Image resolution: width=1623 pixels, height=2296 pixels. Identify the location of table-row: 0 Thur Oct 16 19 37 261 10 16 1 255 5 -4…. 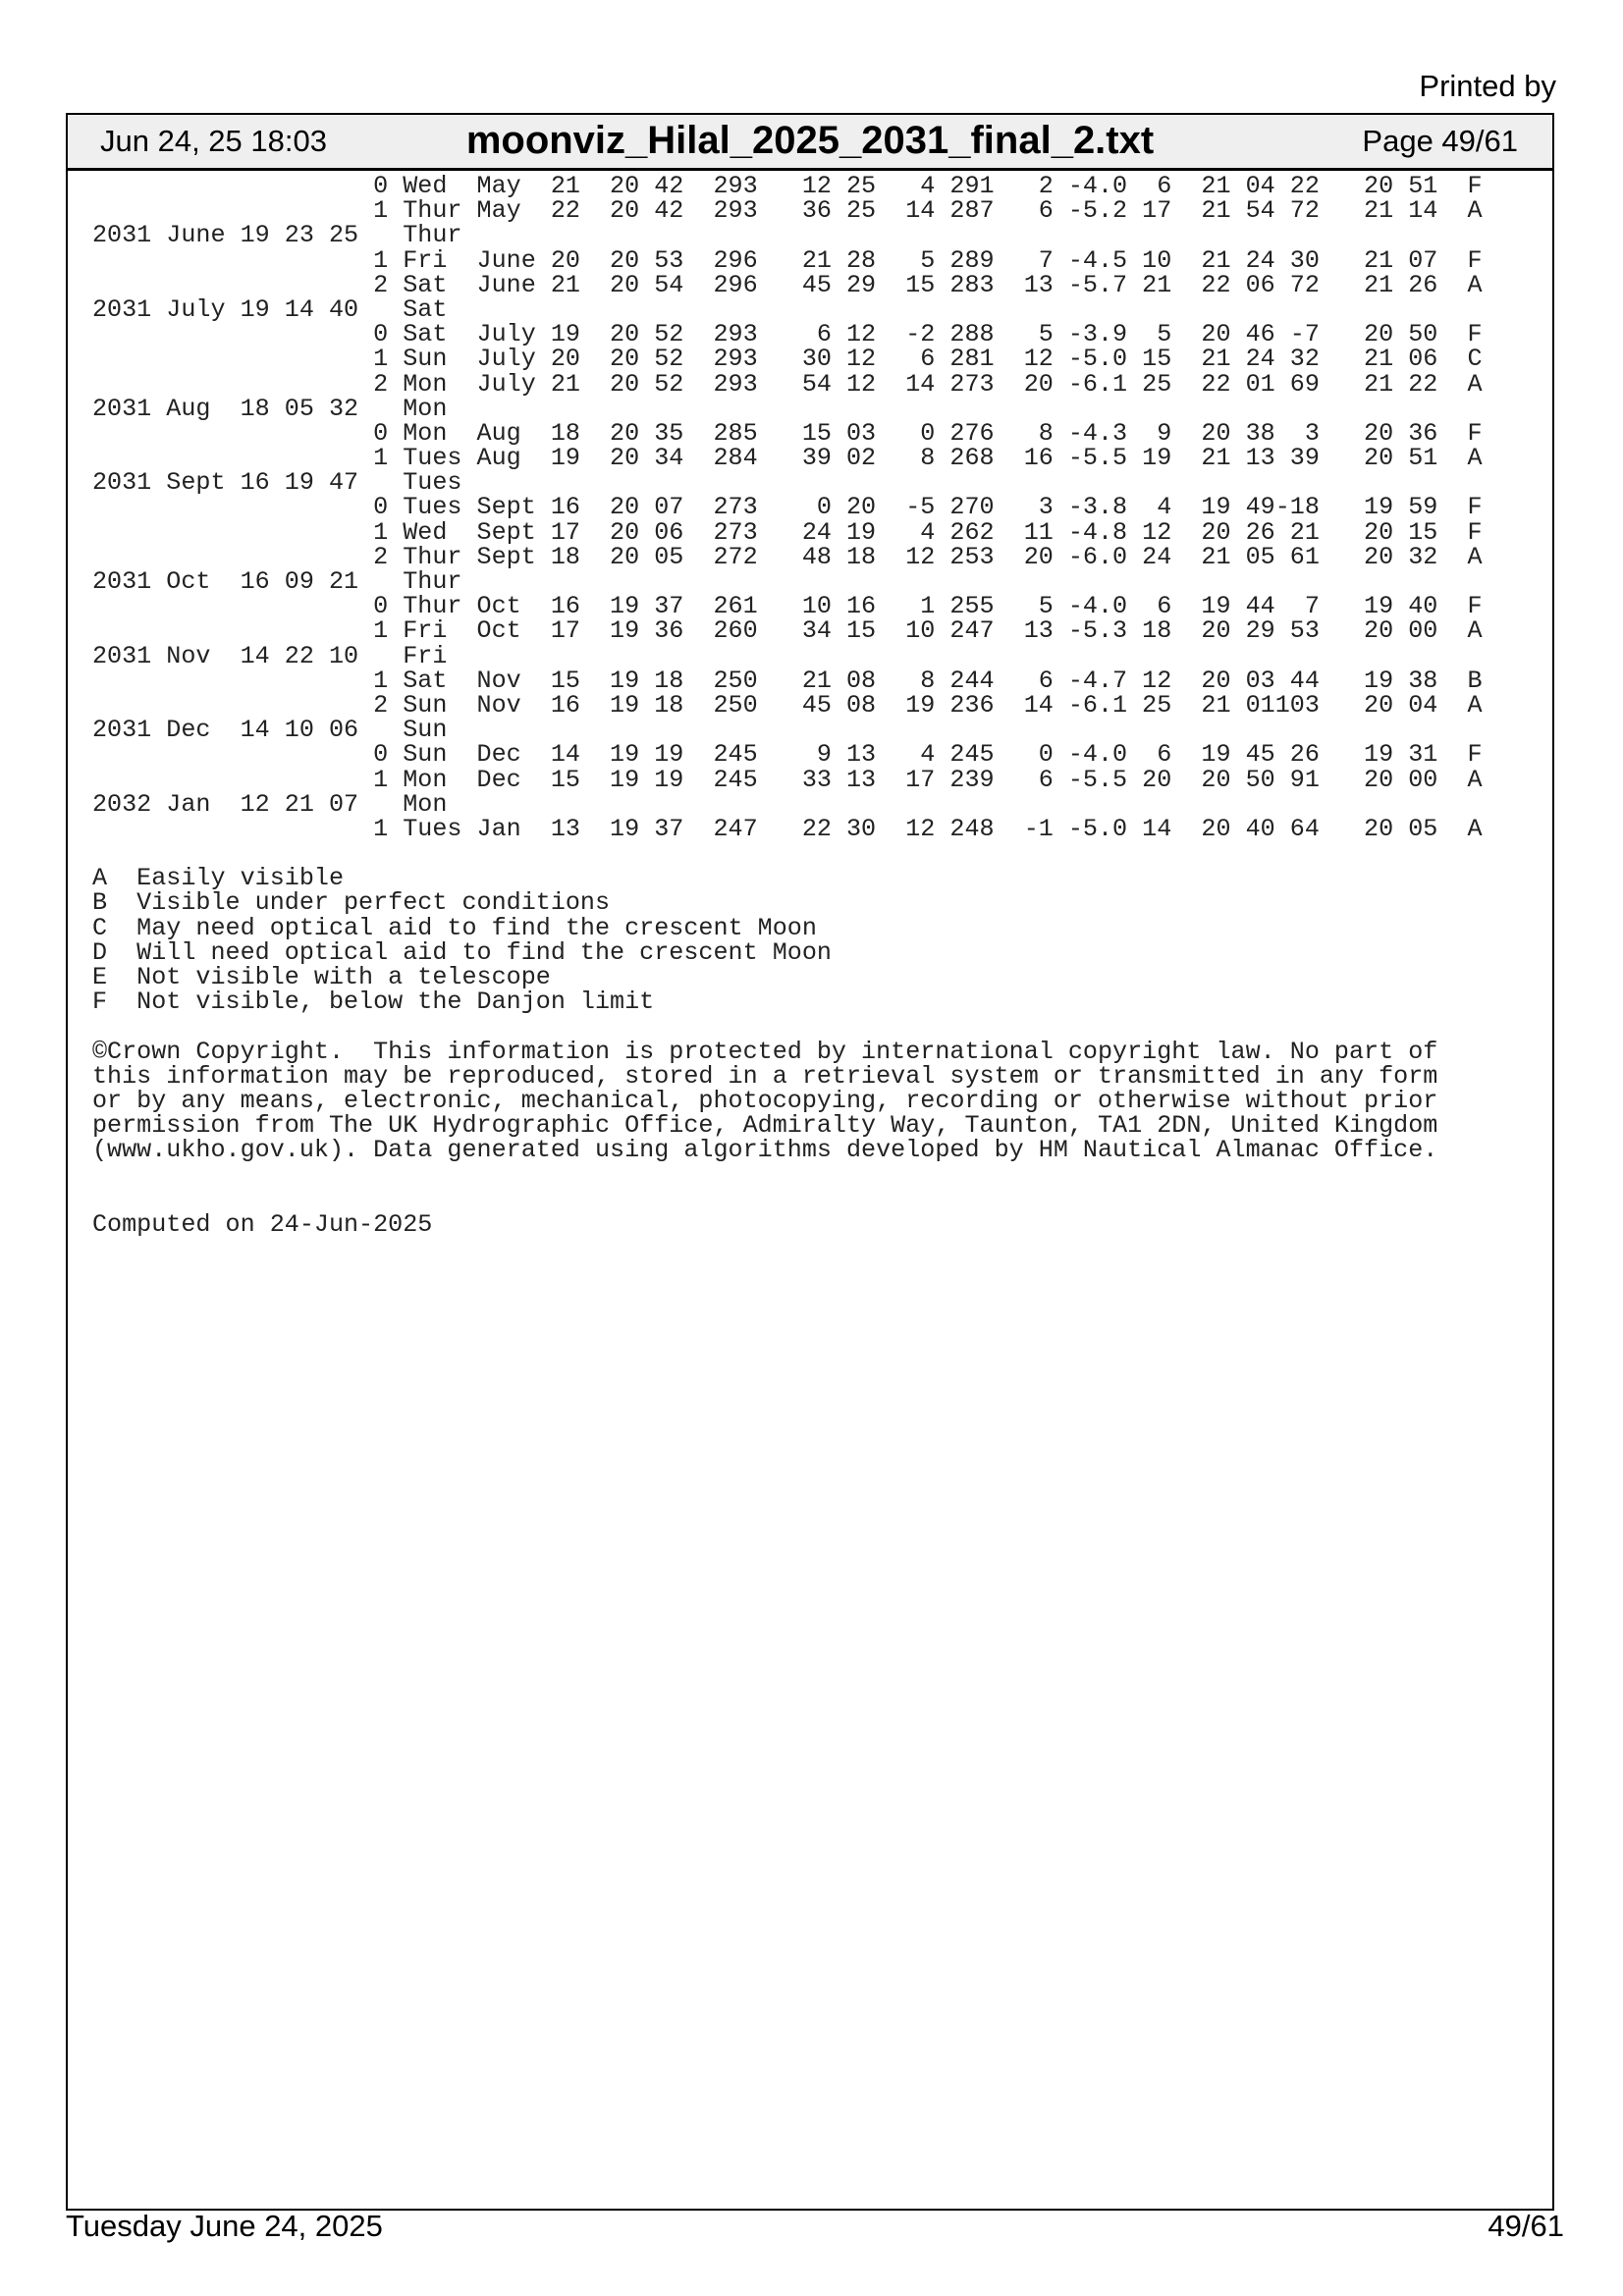
(787, 606).